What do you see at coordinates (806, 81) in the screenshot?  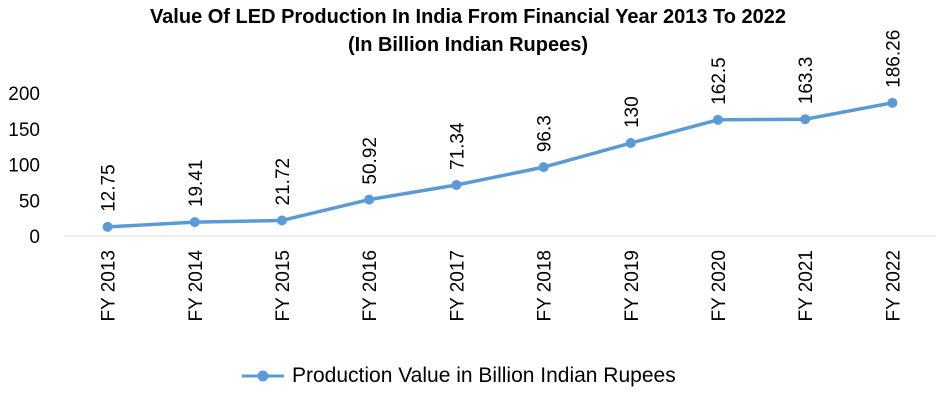 I see `data-label: 163.3` at bounding box center [806, 81].